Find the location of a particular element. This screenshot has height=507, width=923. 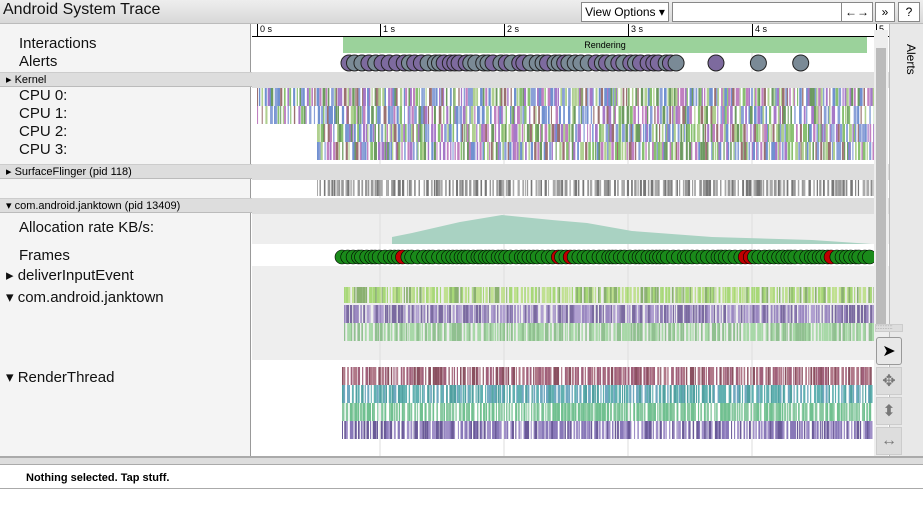

janktown-band is located at coordinates (570, 206).